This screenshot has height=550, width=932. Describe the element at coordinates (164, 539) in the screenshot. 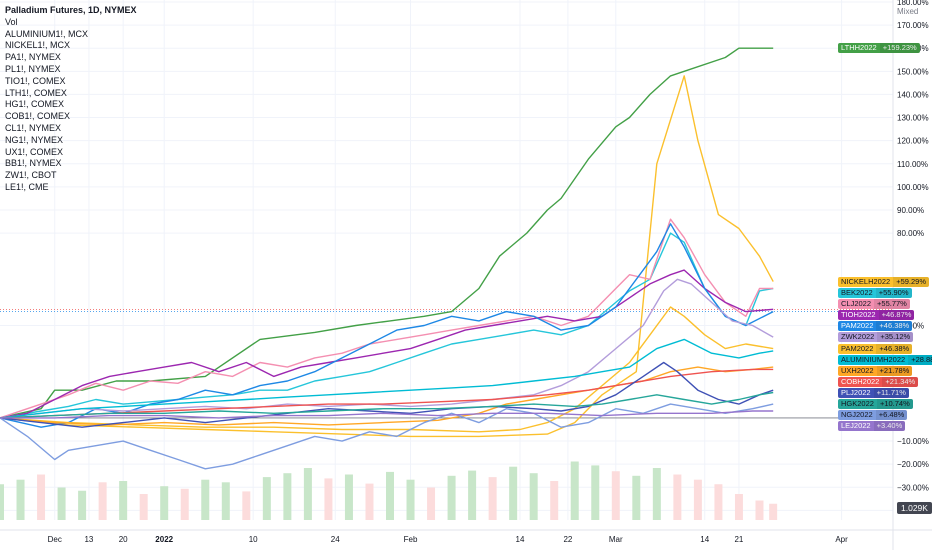

I see `x-tick-label: 2022` at that location.